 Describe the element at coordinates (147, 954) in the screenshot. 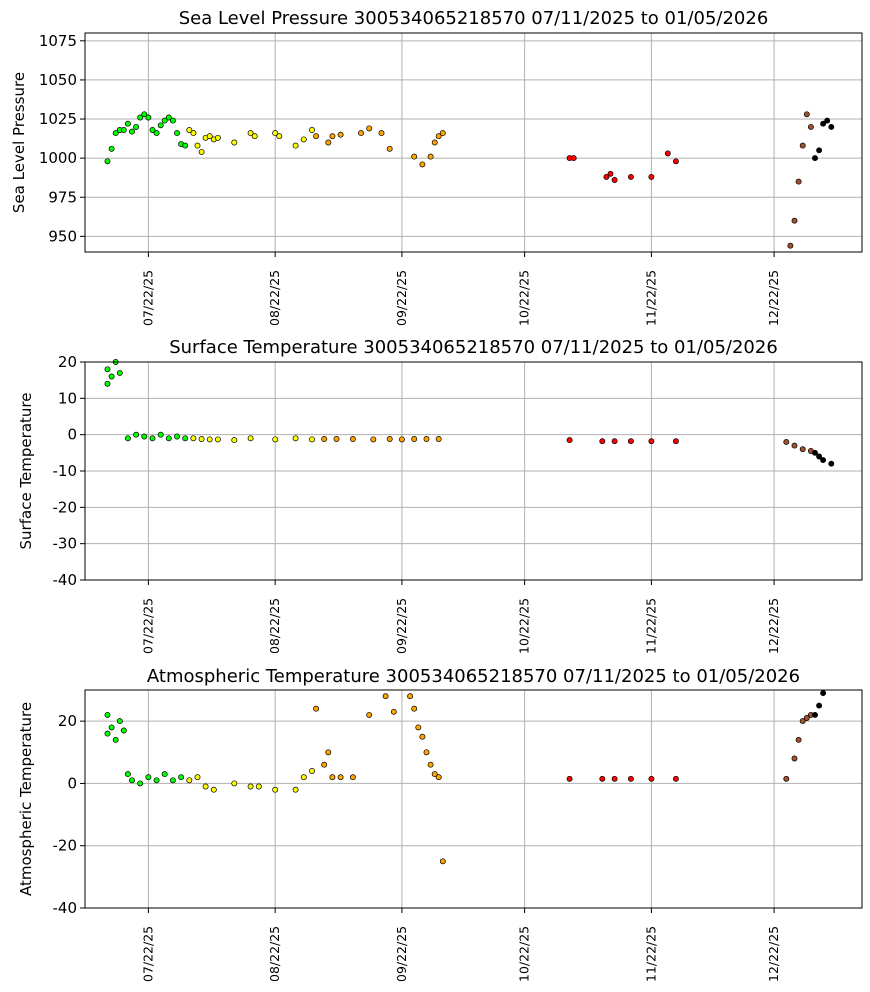

I see `x-tick-label: 07/22/25` at that location.